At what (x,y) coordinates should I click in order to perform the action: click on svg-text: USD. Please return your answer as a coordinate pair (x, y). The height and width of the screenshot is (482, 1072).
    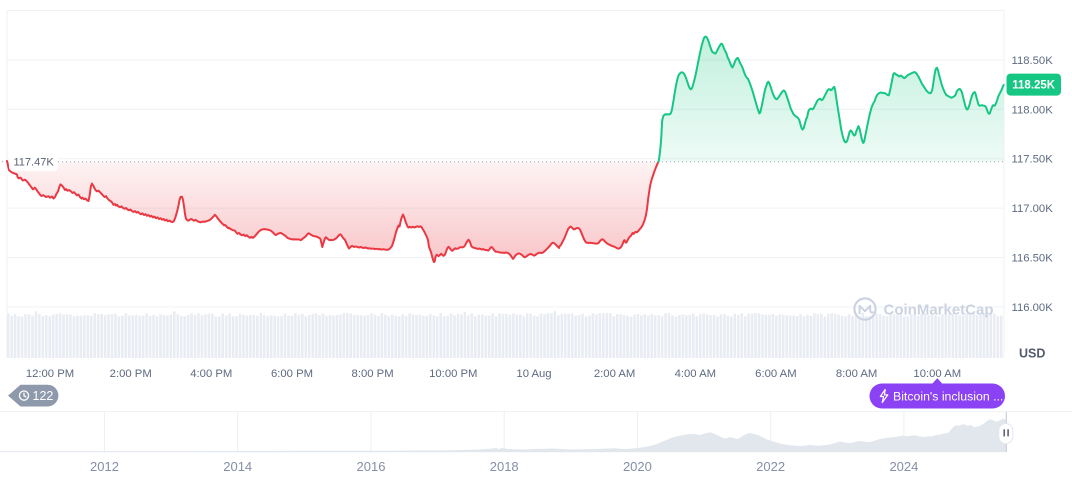
    Looking at the image, I should click on (1032, 354).